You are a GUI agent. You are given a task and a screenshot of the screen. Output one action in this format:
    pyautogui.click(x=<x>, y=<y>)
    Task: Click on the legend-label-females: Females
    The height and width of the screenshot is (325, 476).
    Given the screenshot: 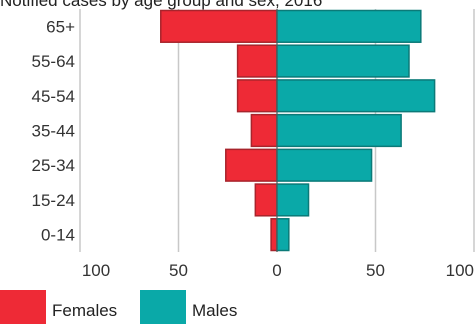 What is the action you would take?
    pyautogui.click(x=85, y=310)
    